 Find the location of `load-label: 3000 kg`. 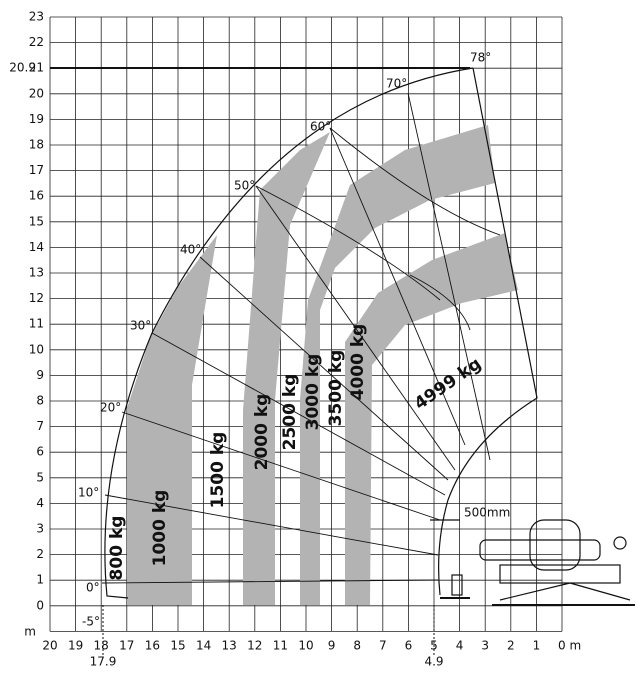

load-label: 3000 kg is located at coordinates (313, 392).